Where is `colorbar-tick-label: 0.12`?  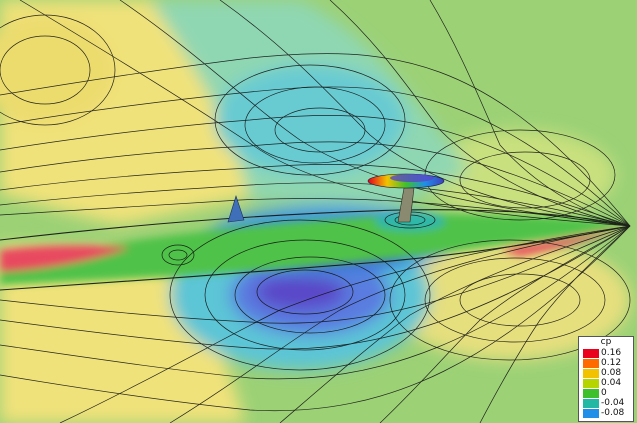
colorbar-tick-label: 0.12 is located at coordinates (611, 363).